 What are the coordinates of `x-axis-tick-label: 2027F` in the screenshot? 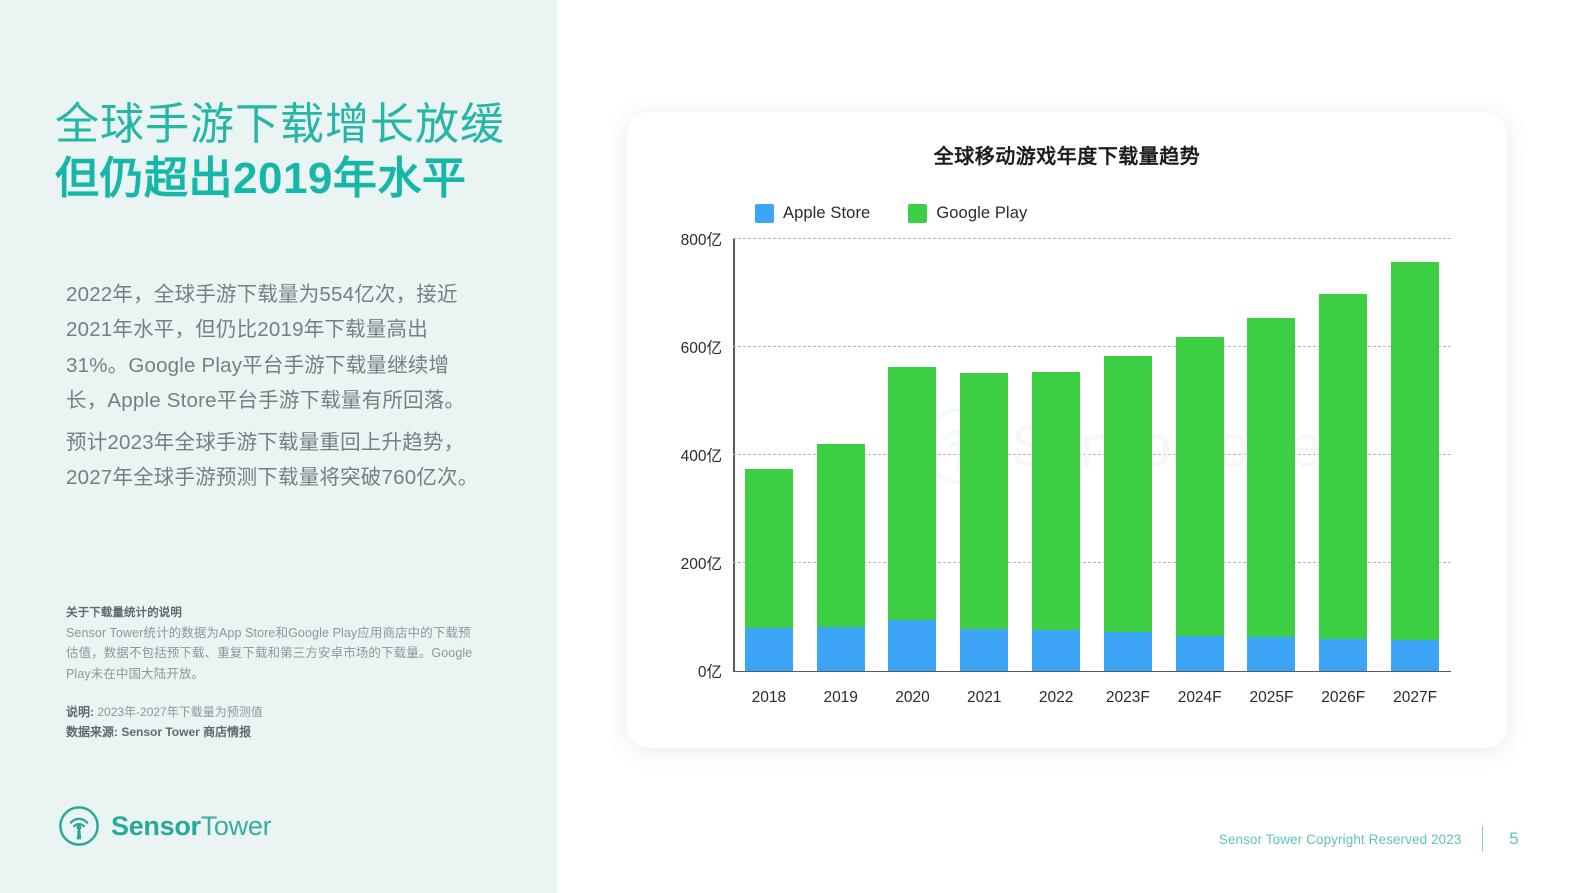 It's located at (1415, 697).